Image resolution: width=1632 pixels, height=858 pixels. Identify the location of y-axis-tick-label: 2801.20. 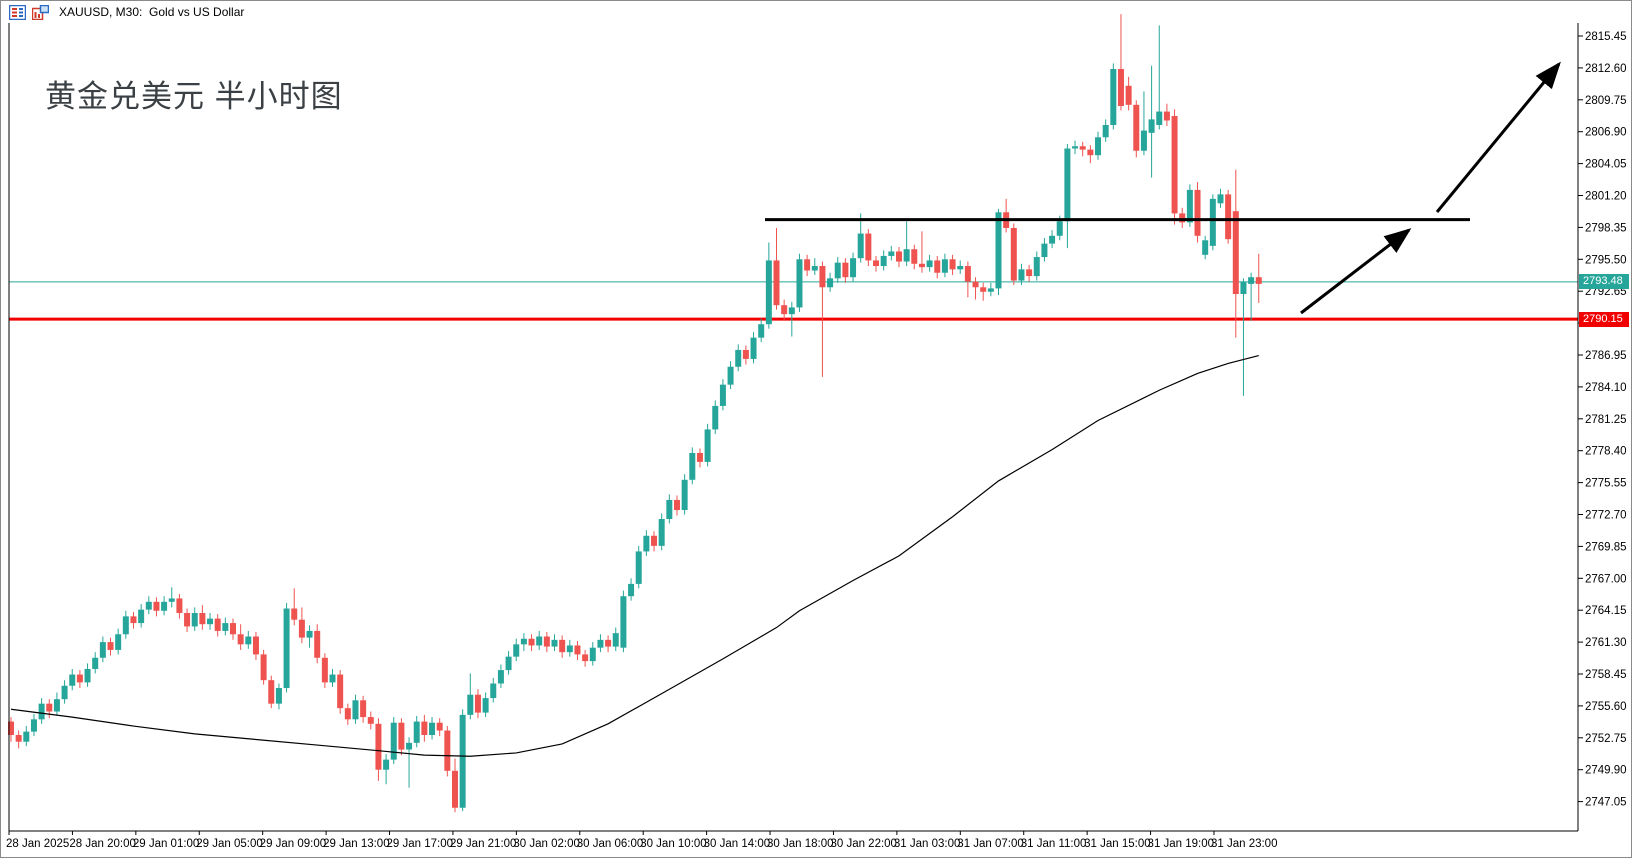
(1606, 197).